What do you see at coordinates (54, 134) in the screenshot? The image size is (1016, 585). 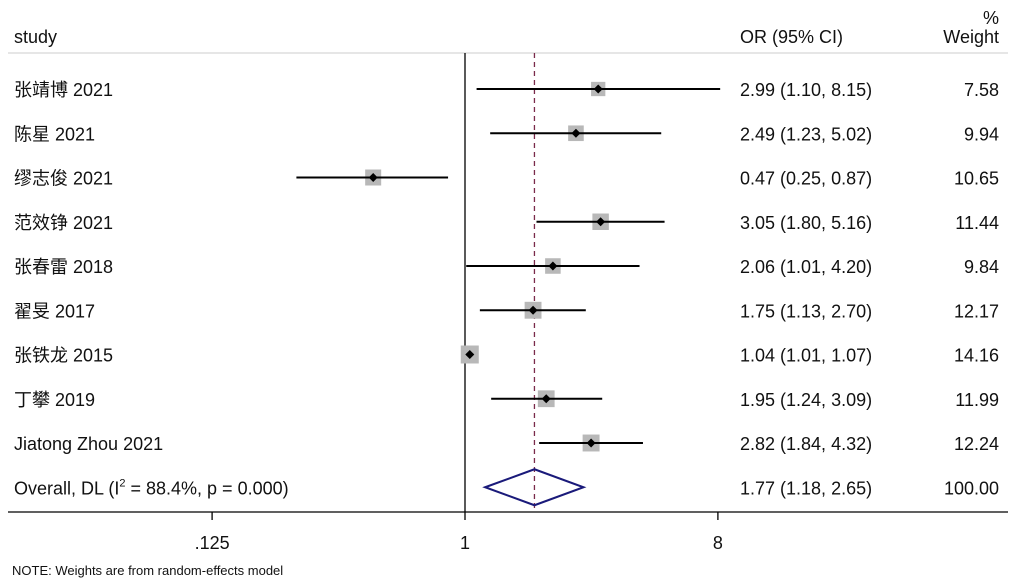 I see `study-label: 陈星 2021` at bounding box center [54, 134].